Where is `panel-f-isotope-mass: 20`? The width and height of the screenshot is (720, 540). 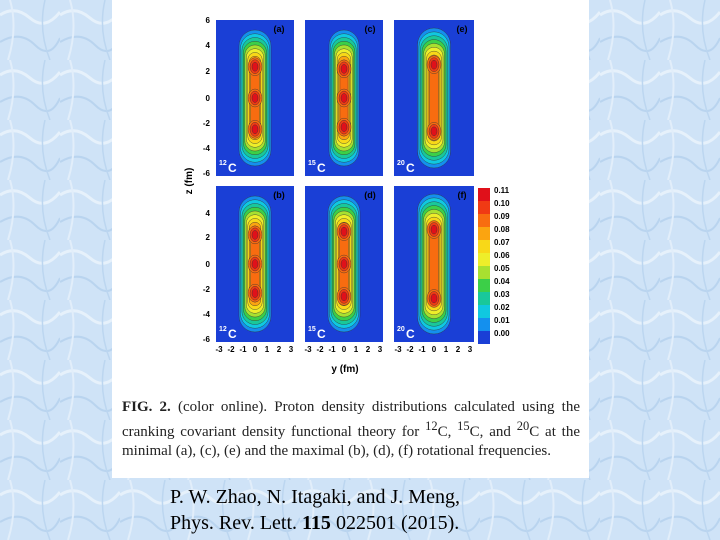 panel-f-isotope-mass: 20 is located at coordinates (401, 329).